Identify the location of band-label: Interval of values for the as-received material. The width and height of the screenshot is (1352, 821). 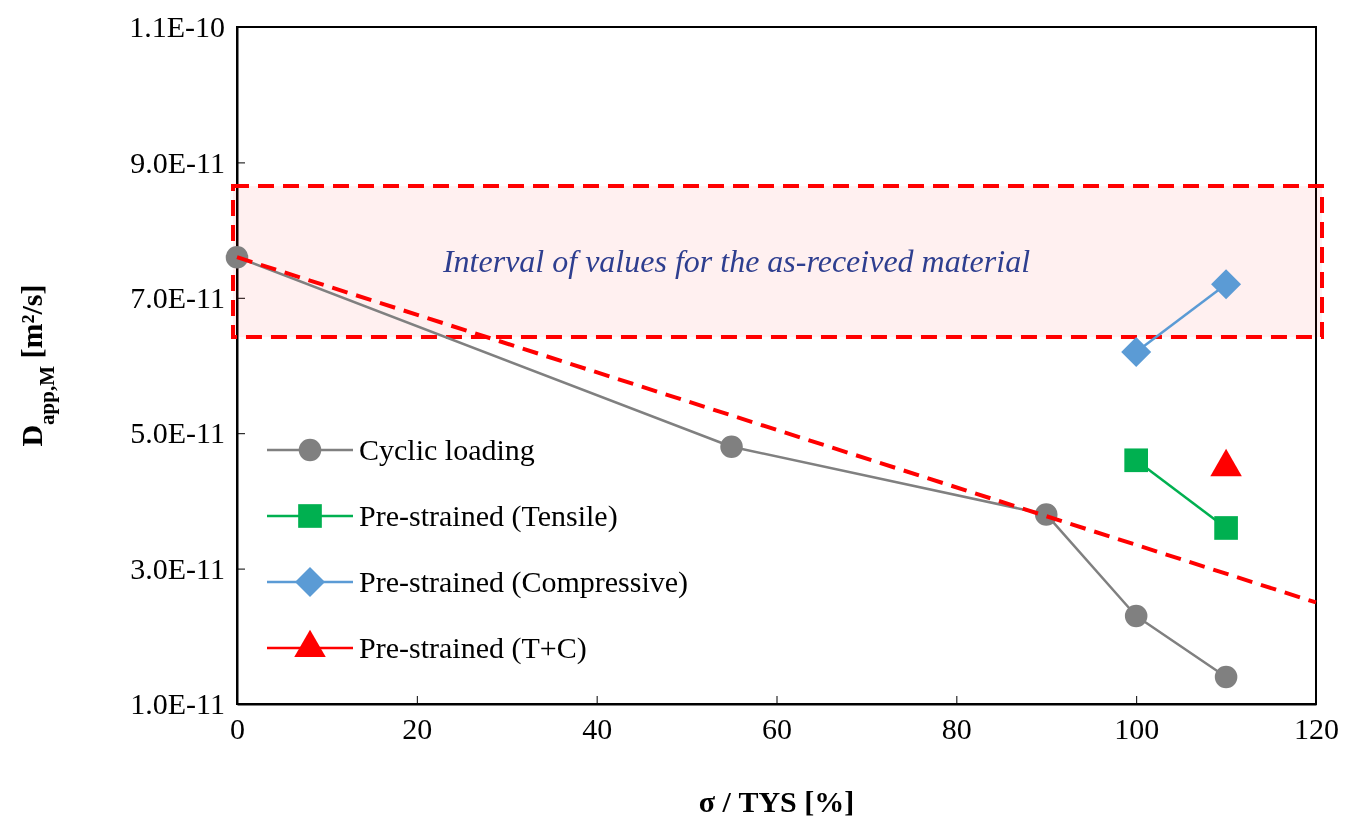
(736, 260).